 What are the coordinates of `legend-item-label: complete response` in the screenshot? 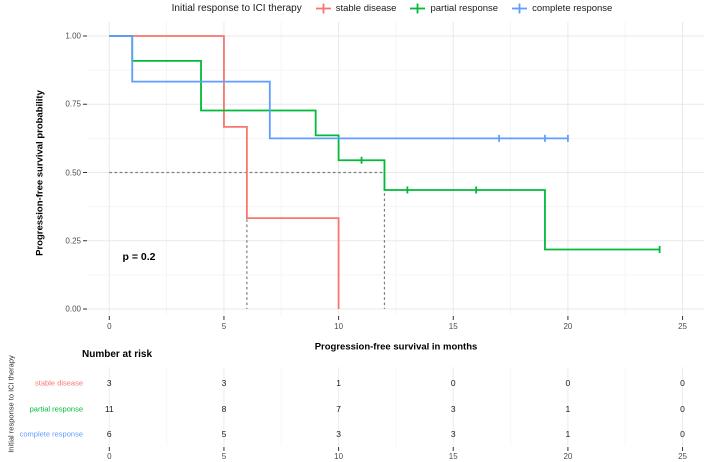 It's located at (572, 8).